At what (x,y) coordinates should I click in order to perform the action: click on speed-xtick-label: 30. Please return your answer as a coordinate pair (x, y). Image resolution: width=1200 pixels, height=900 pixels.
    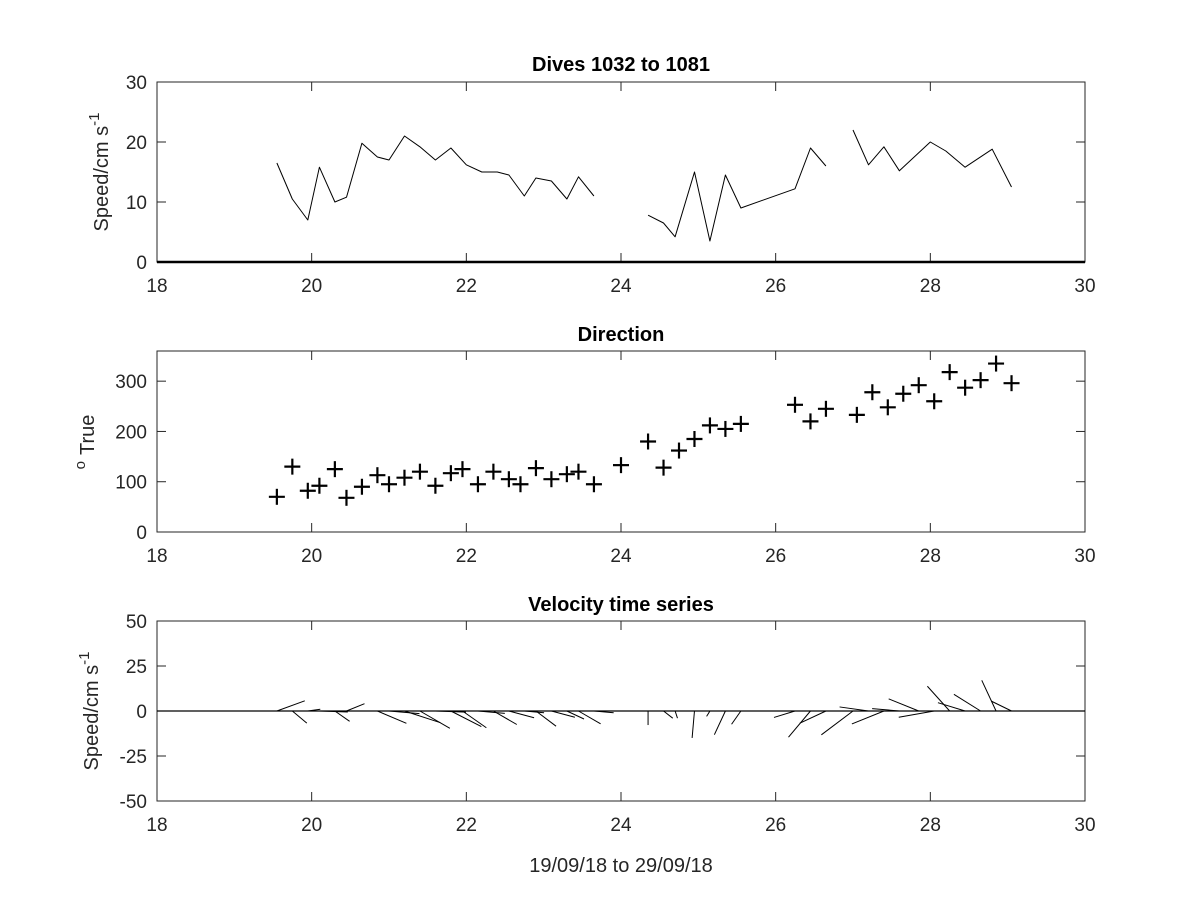
    Looking at the image, I should click on (1084, 286).